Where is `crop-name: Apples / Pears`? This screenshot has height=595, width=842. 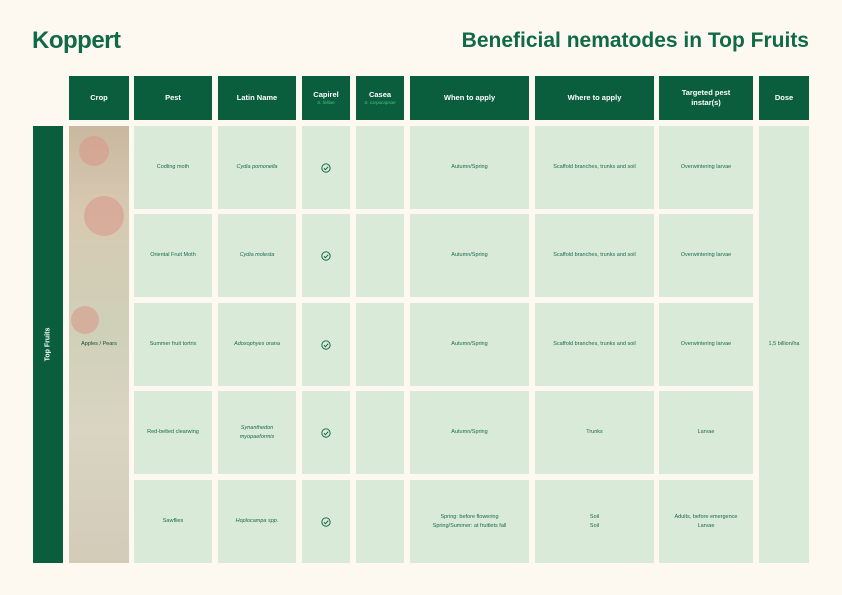 crop-name: Apples / Pears is located at coordinates (99, 344).